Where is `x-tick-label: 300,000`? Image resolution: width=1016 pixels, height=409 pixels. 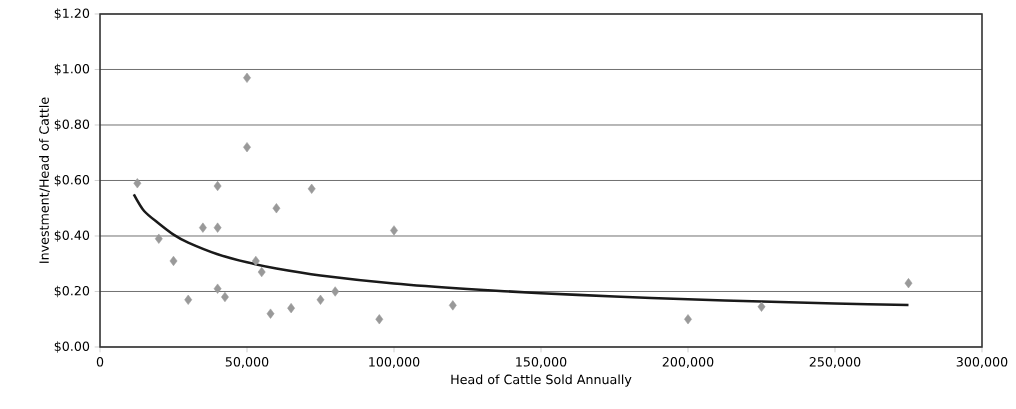
x-tick-label: 300,000 is located at coordinates (982, 362).